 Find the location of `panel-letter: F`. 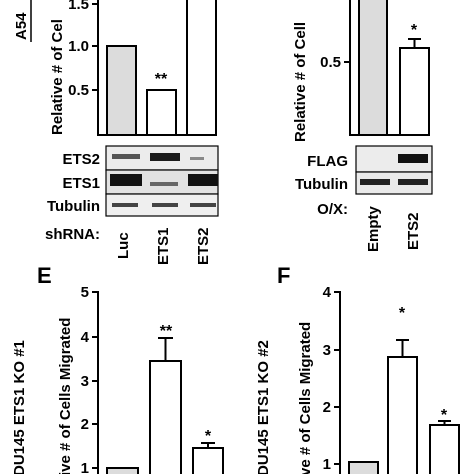

panel-letter: F is located at coordinates (283, 275).